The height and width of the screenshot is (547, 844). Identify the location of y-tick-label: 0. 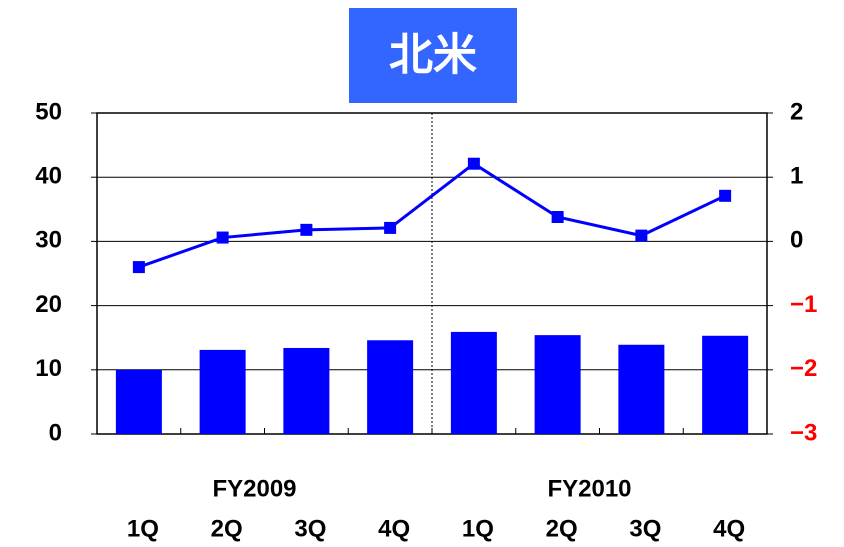
(55, 432).